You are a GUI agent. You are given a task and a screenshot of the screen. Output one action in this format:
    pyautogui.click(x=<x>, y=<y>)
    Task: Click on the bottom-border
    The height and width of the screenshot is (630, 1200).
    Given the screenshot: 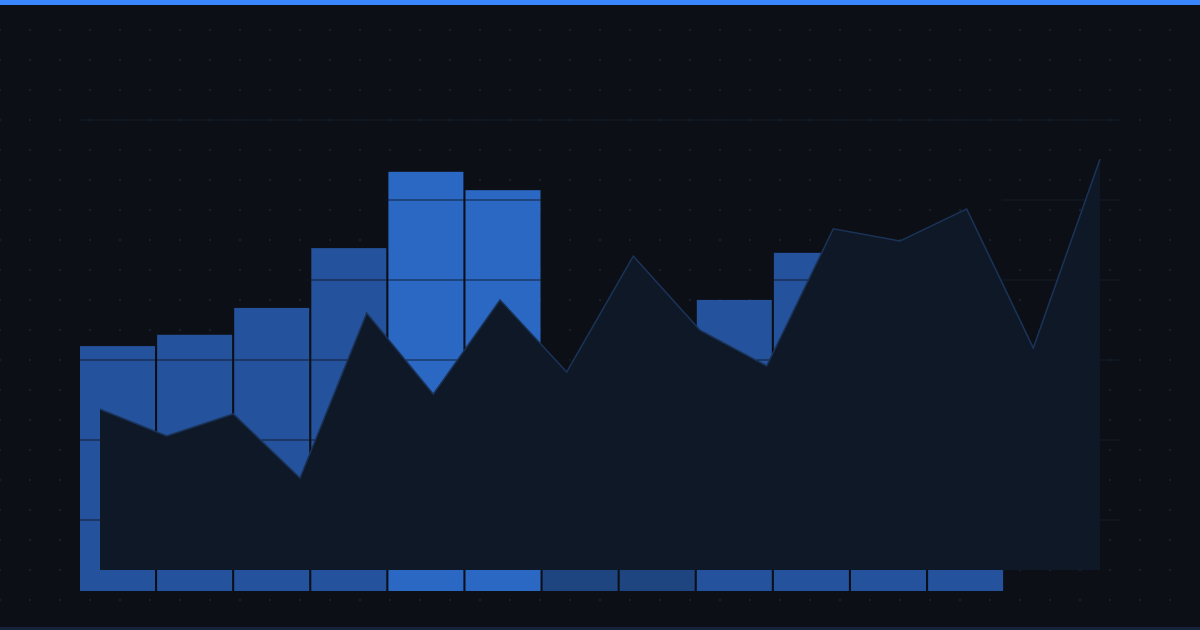 What is the action you would take?
    pyautogui.click(x=600, y=628)
    